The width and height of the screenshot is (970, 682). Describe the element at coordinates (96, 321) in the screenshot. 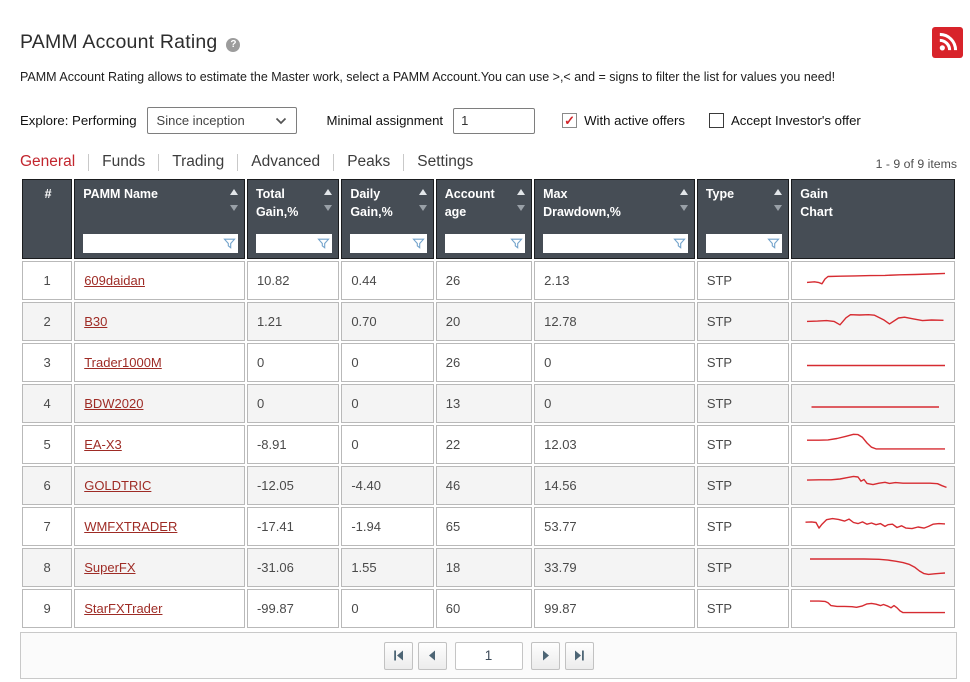

I see `pamm-link: B30` at that location.